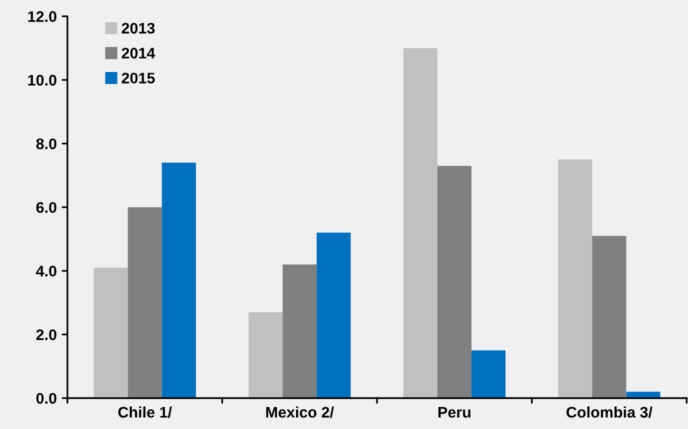 This screenshot has height=429, width=688. Describe the element at coordinates (42, 80) in the screenshot. I see `y-tick-label: 10.0` at that location.